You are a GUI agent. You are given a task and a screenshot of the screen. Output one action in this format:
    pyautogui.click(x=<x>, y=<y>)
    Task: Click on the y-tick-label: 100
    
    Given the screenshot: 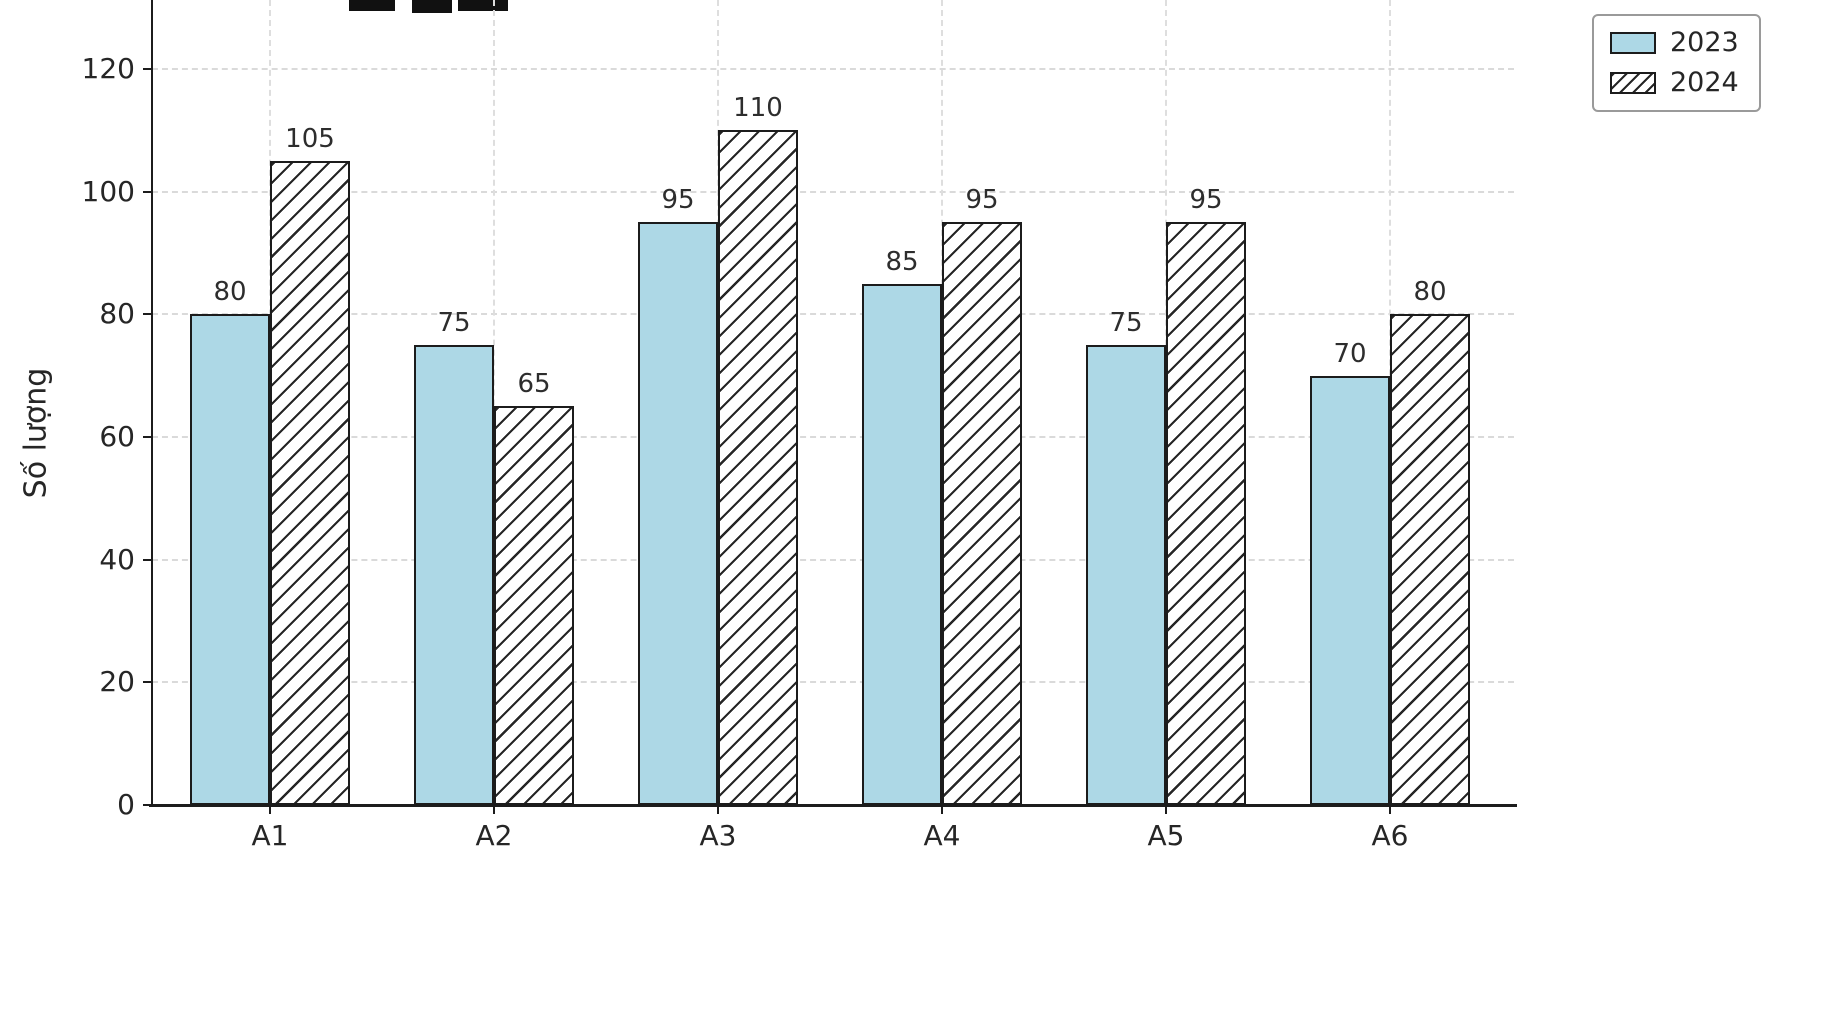 What is the action you would take?
    pyautogui.click(x=108, y=191)
    